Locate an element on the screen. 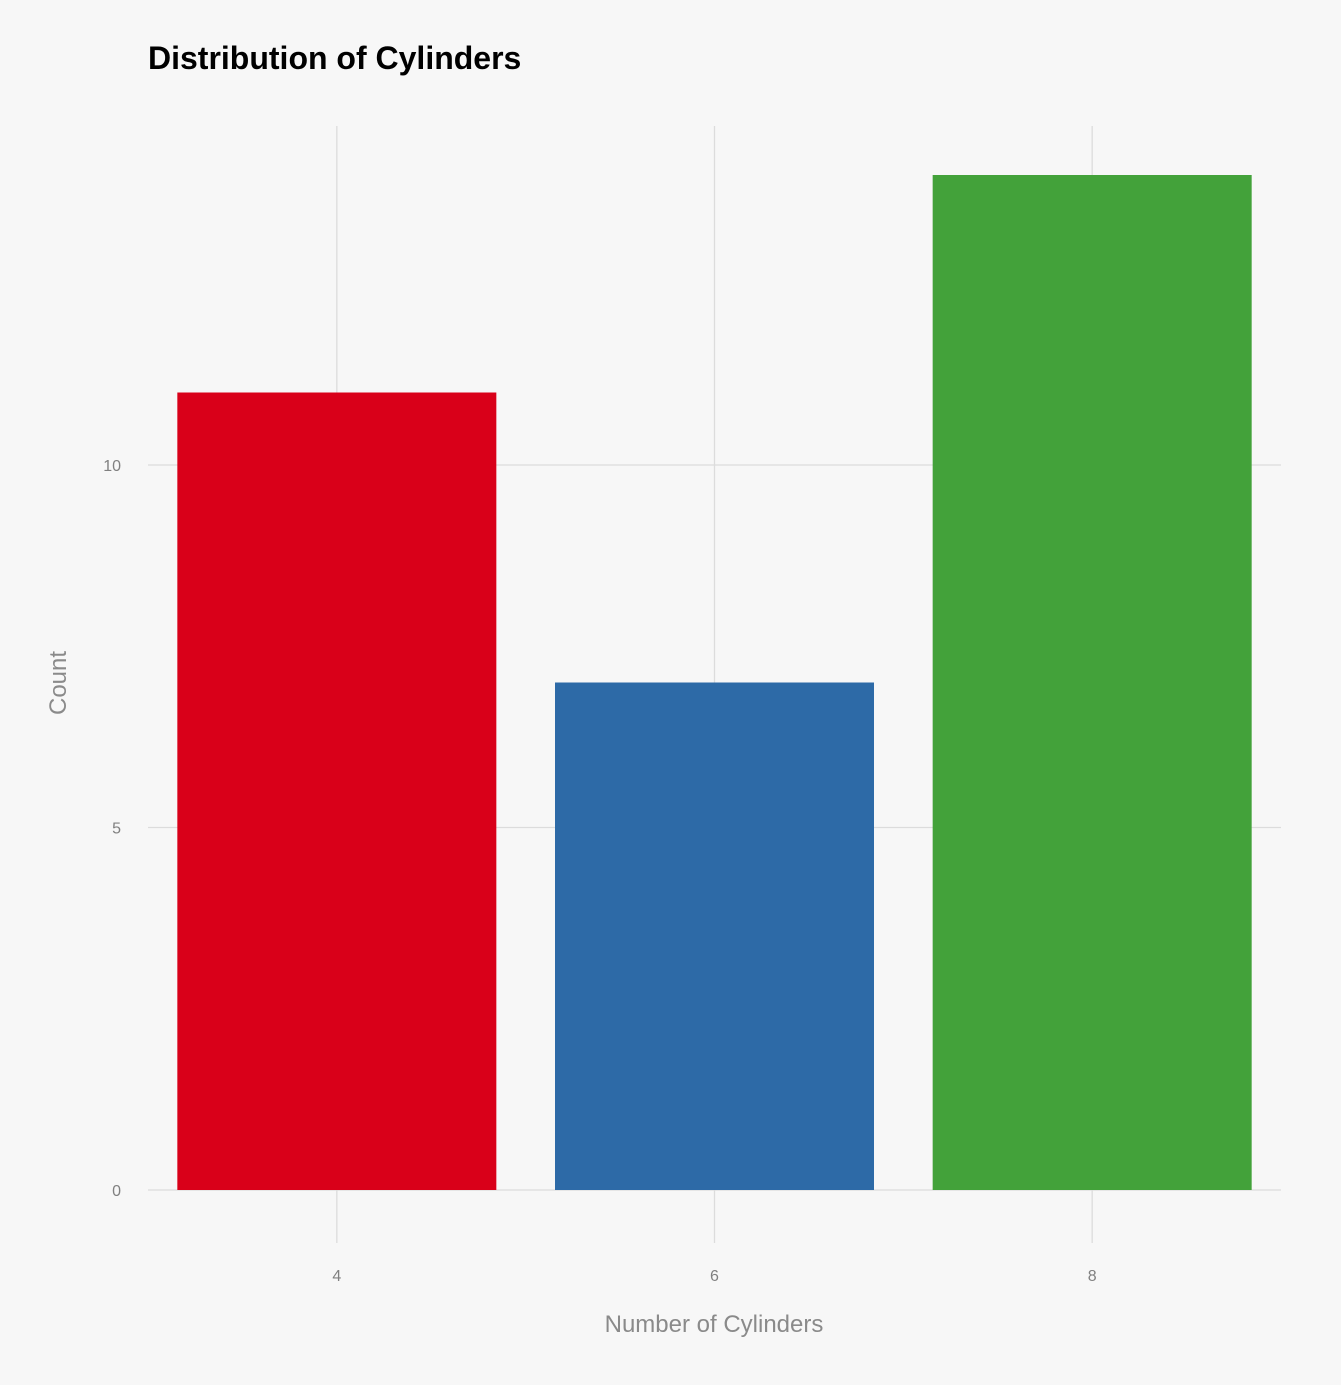 This screenshot has height=1385, width=1341. x-tick-label: 6 is located at coordinates (714, 1276).